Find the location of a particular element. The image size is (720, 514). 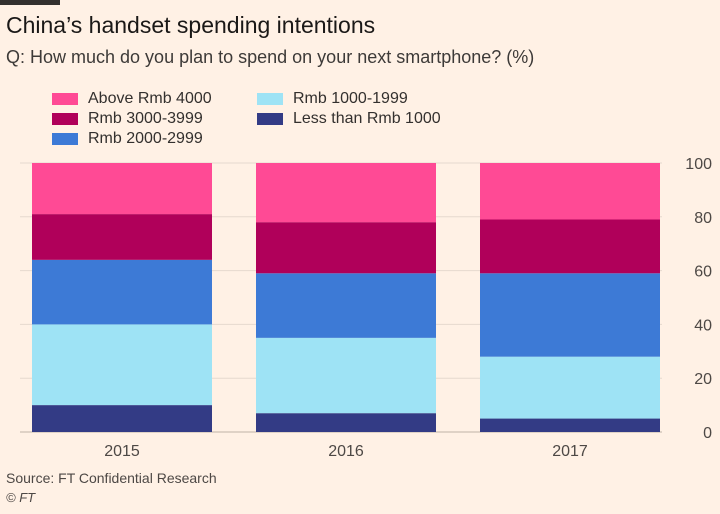

x-tick-label: 2017 is located at coordinates (570, 451).